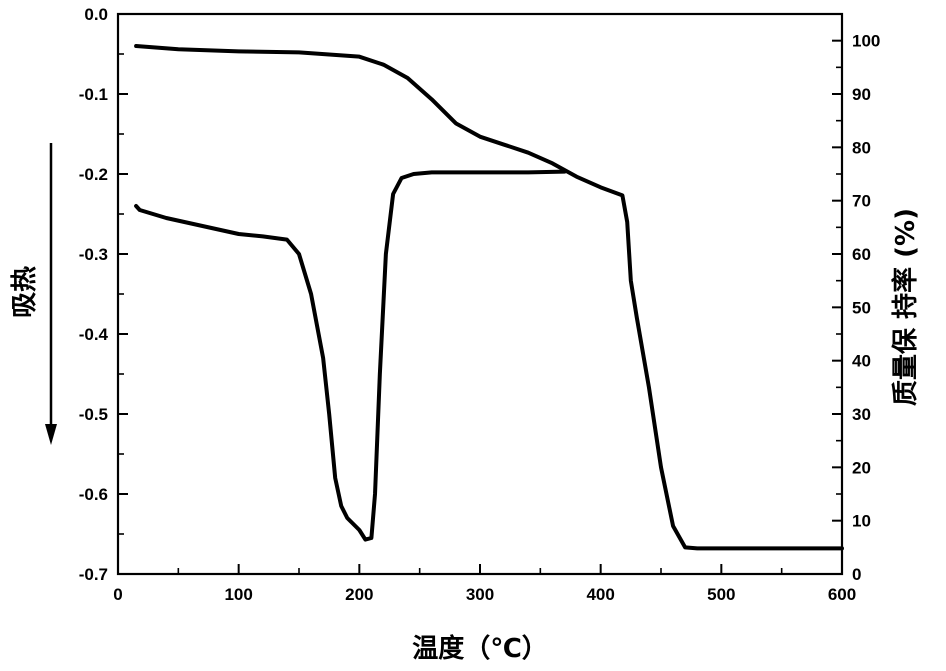 The height and width of the screenshot is (671, 946). Describe the element at coordinates (480, 594) in the screenshot. I see `x-tick-label: 300` at that location.